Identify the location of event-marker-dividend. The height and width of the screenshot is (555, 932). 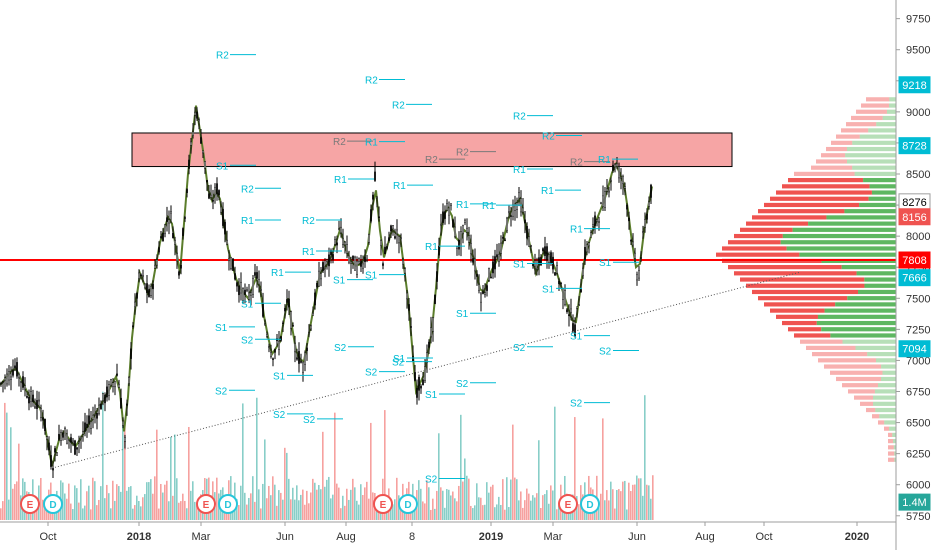
(228, 504).